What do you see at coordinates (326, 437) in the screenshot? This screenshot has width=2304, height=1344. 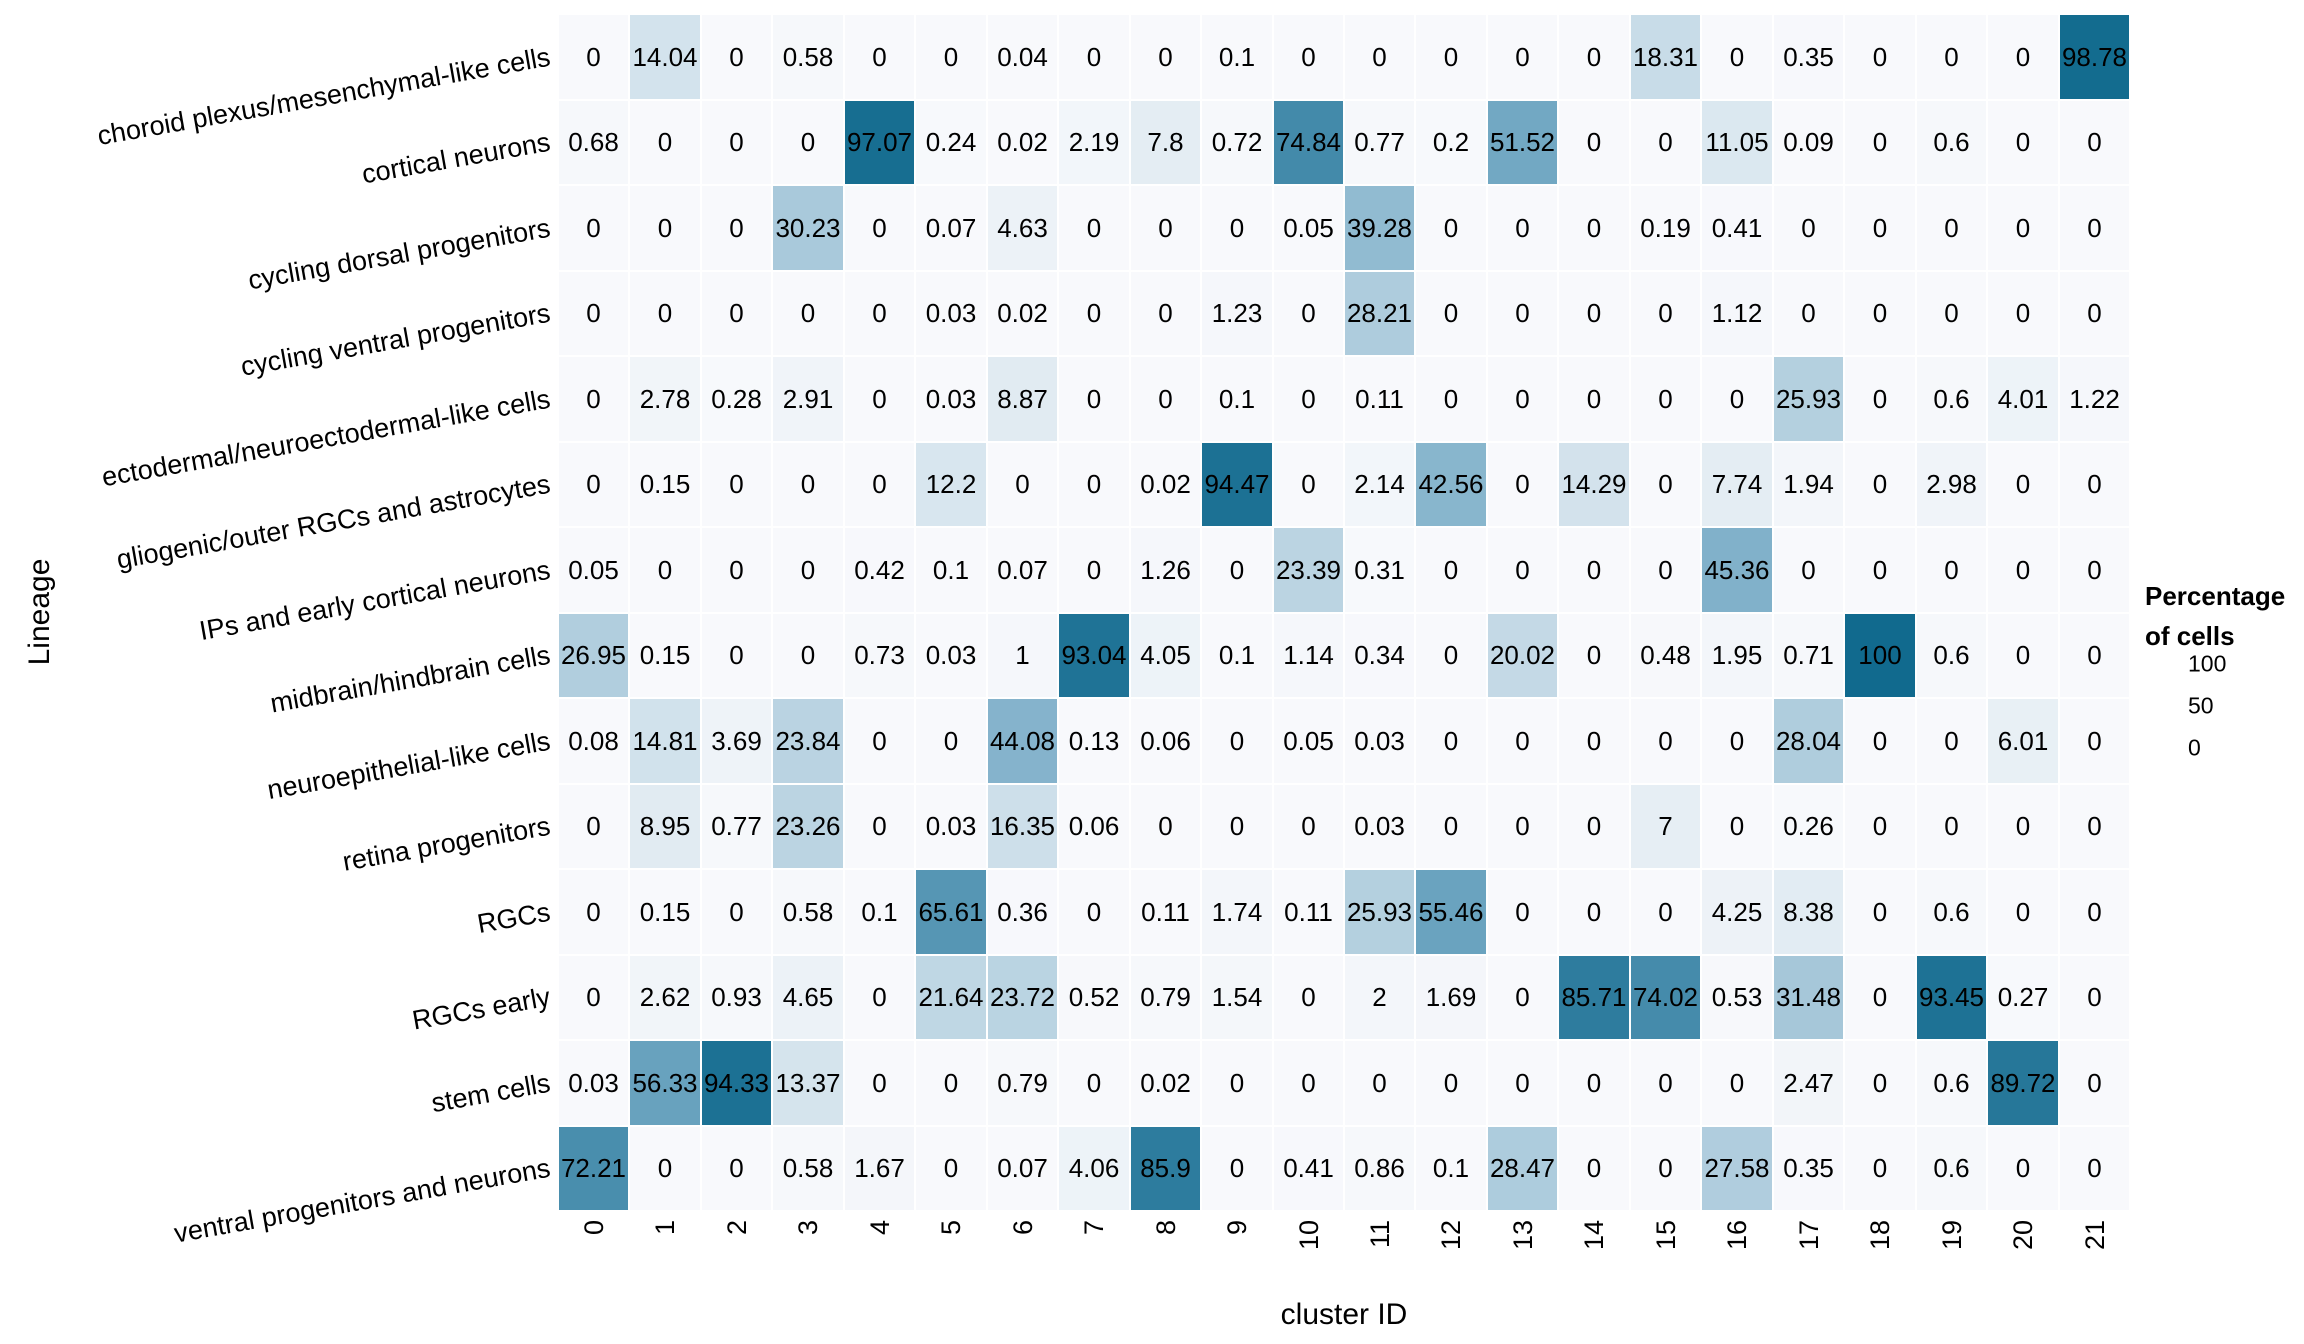 I see `y-axis-tick-label: ectodermal/neuroectodermal-like cells` at bounding box center [326, 437].